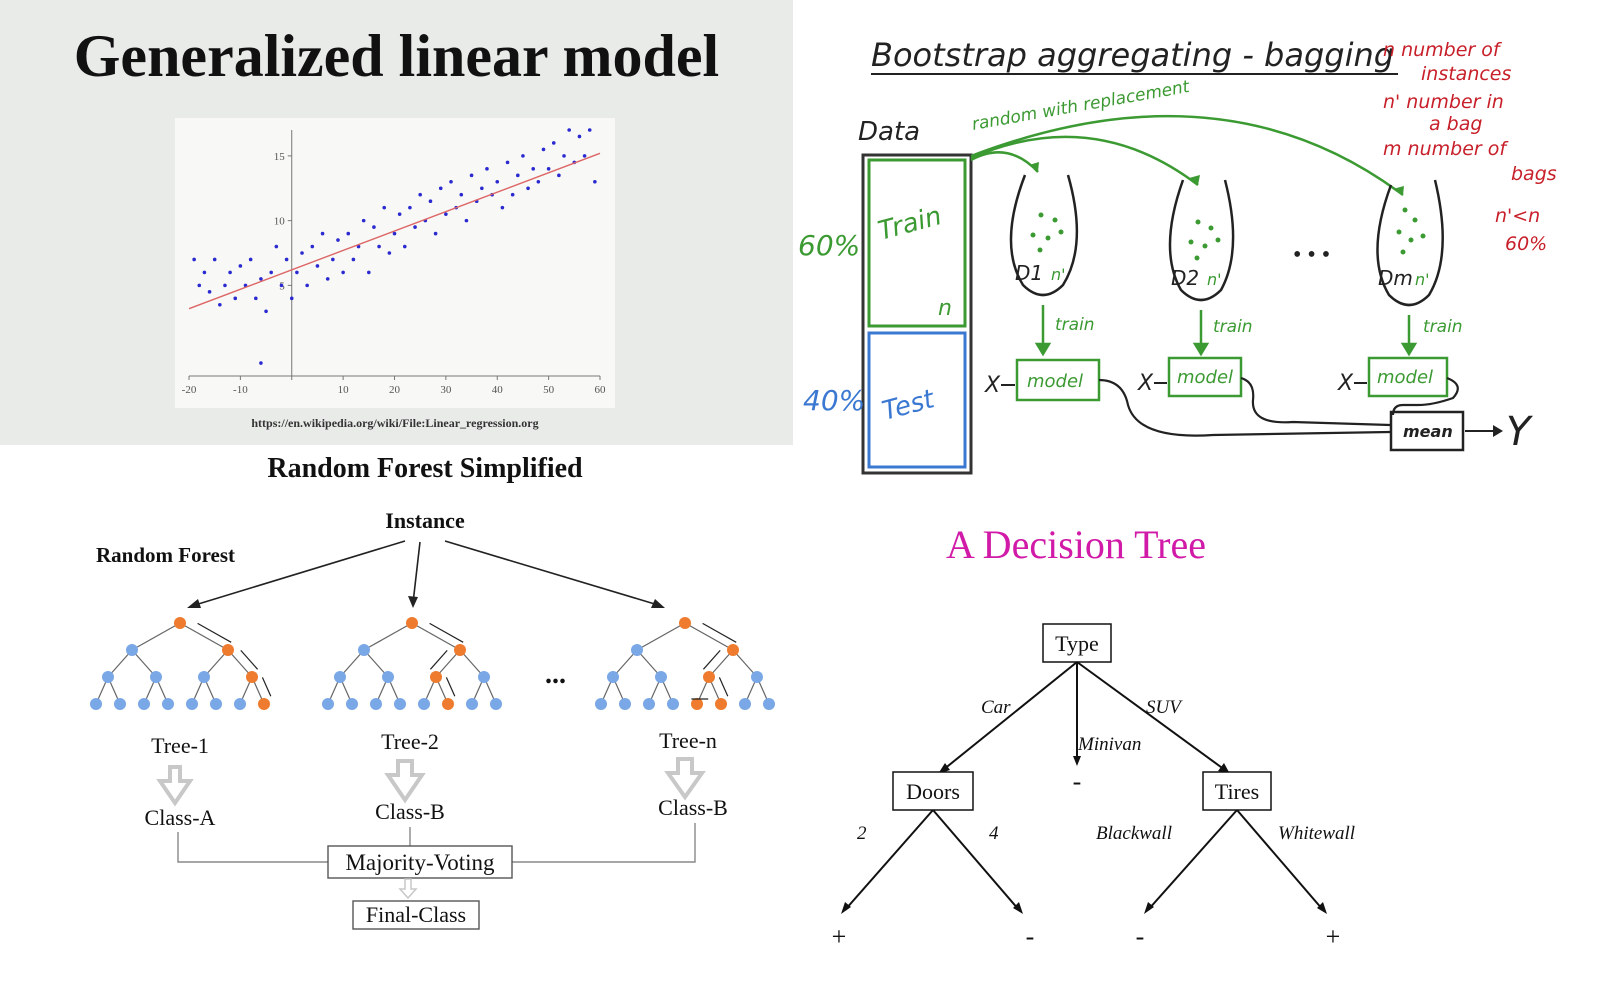  What do you see at coordinates (1075, 325) in the screenshot?
I see `train-text-1: train` at bounding box center [1075, 325].